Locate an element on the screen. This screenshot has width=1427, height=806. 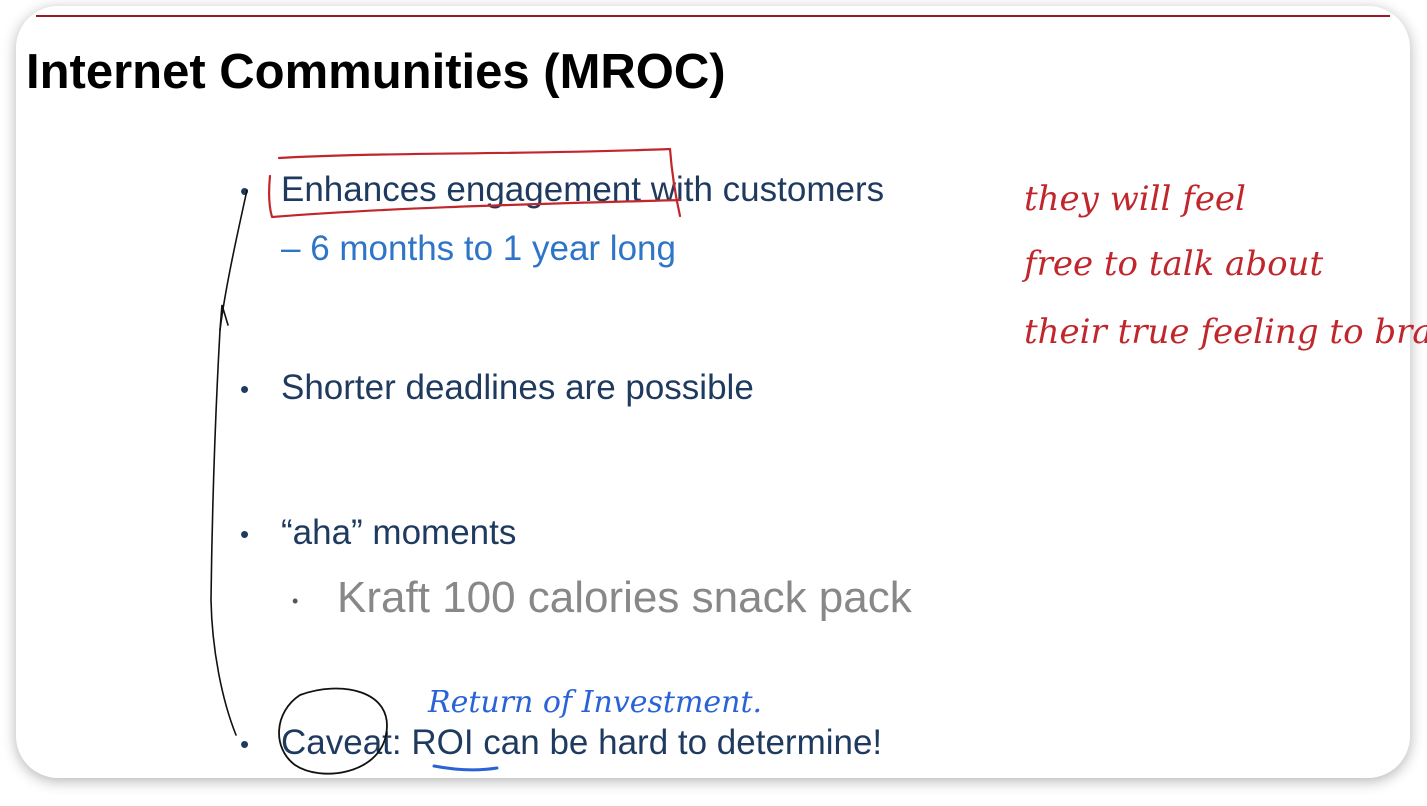
sub-bullet-kraft: Kraft 100 calories snack pack is located at coordinates (624, 597).